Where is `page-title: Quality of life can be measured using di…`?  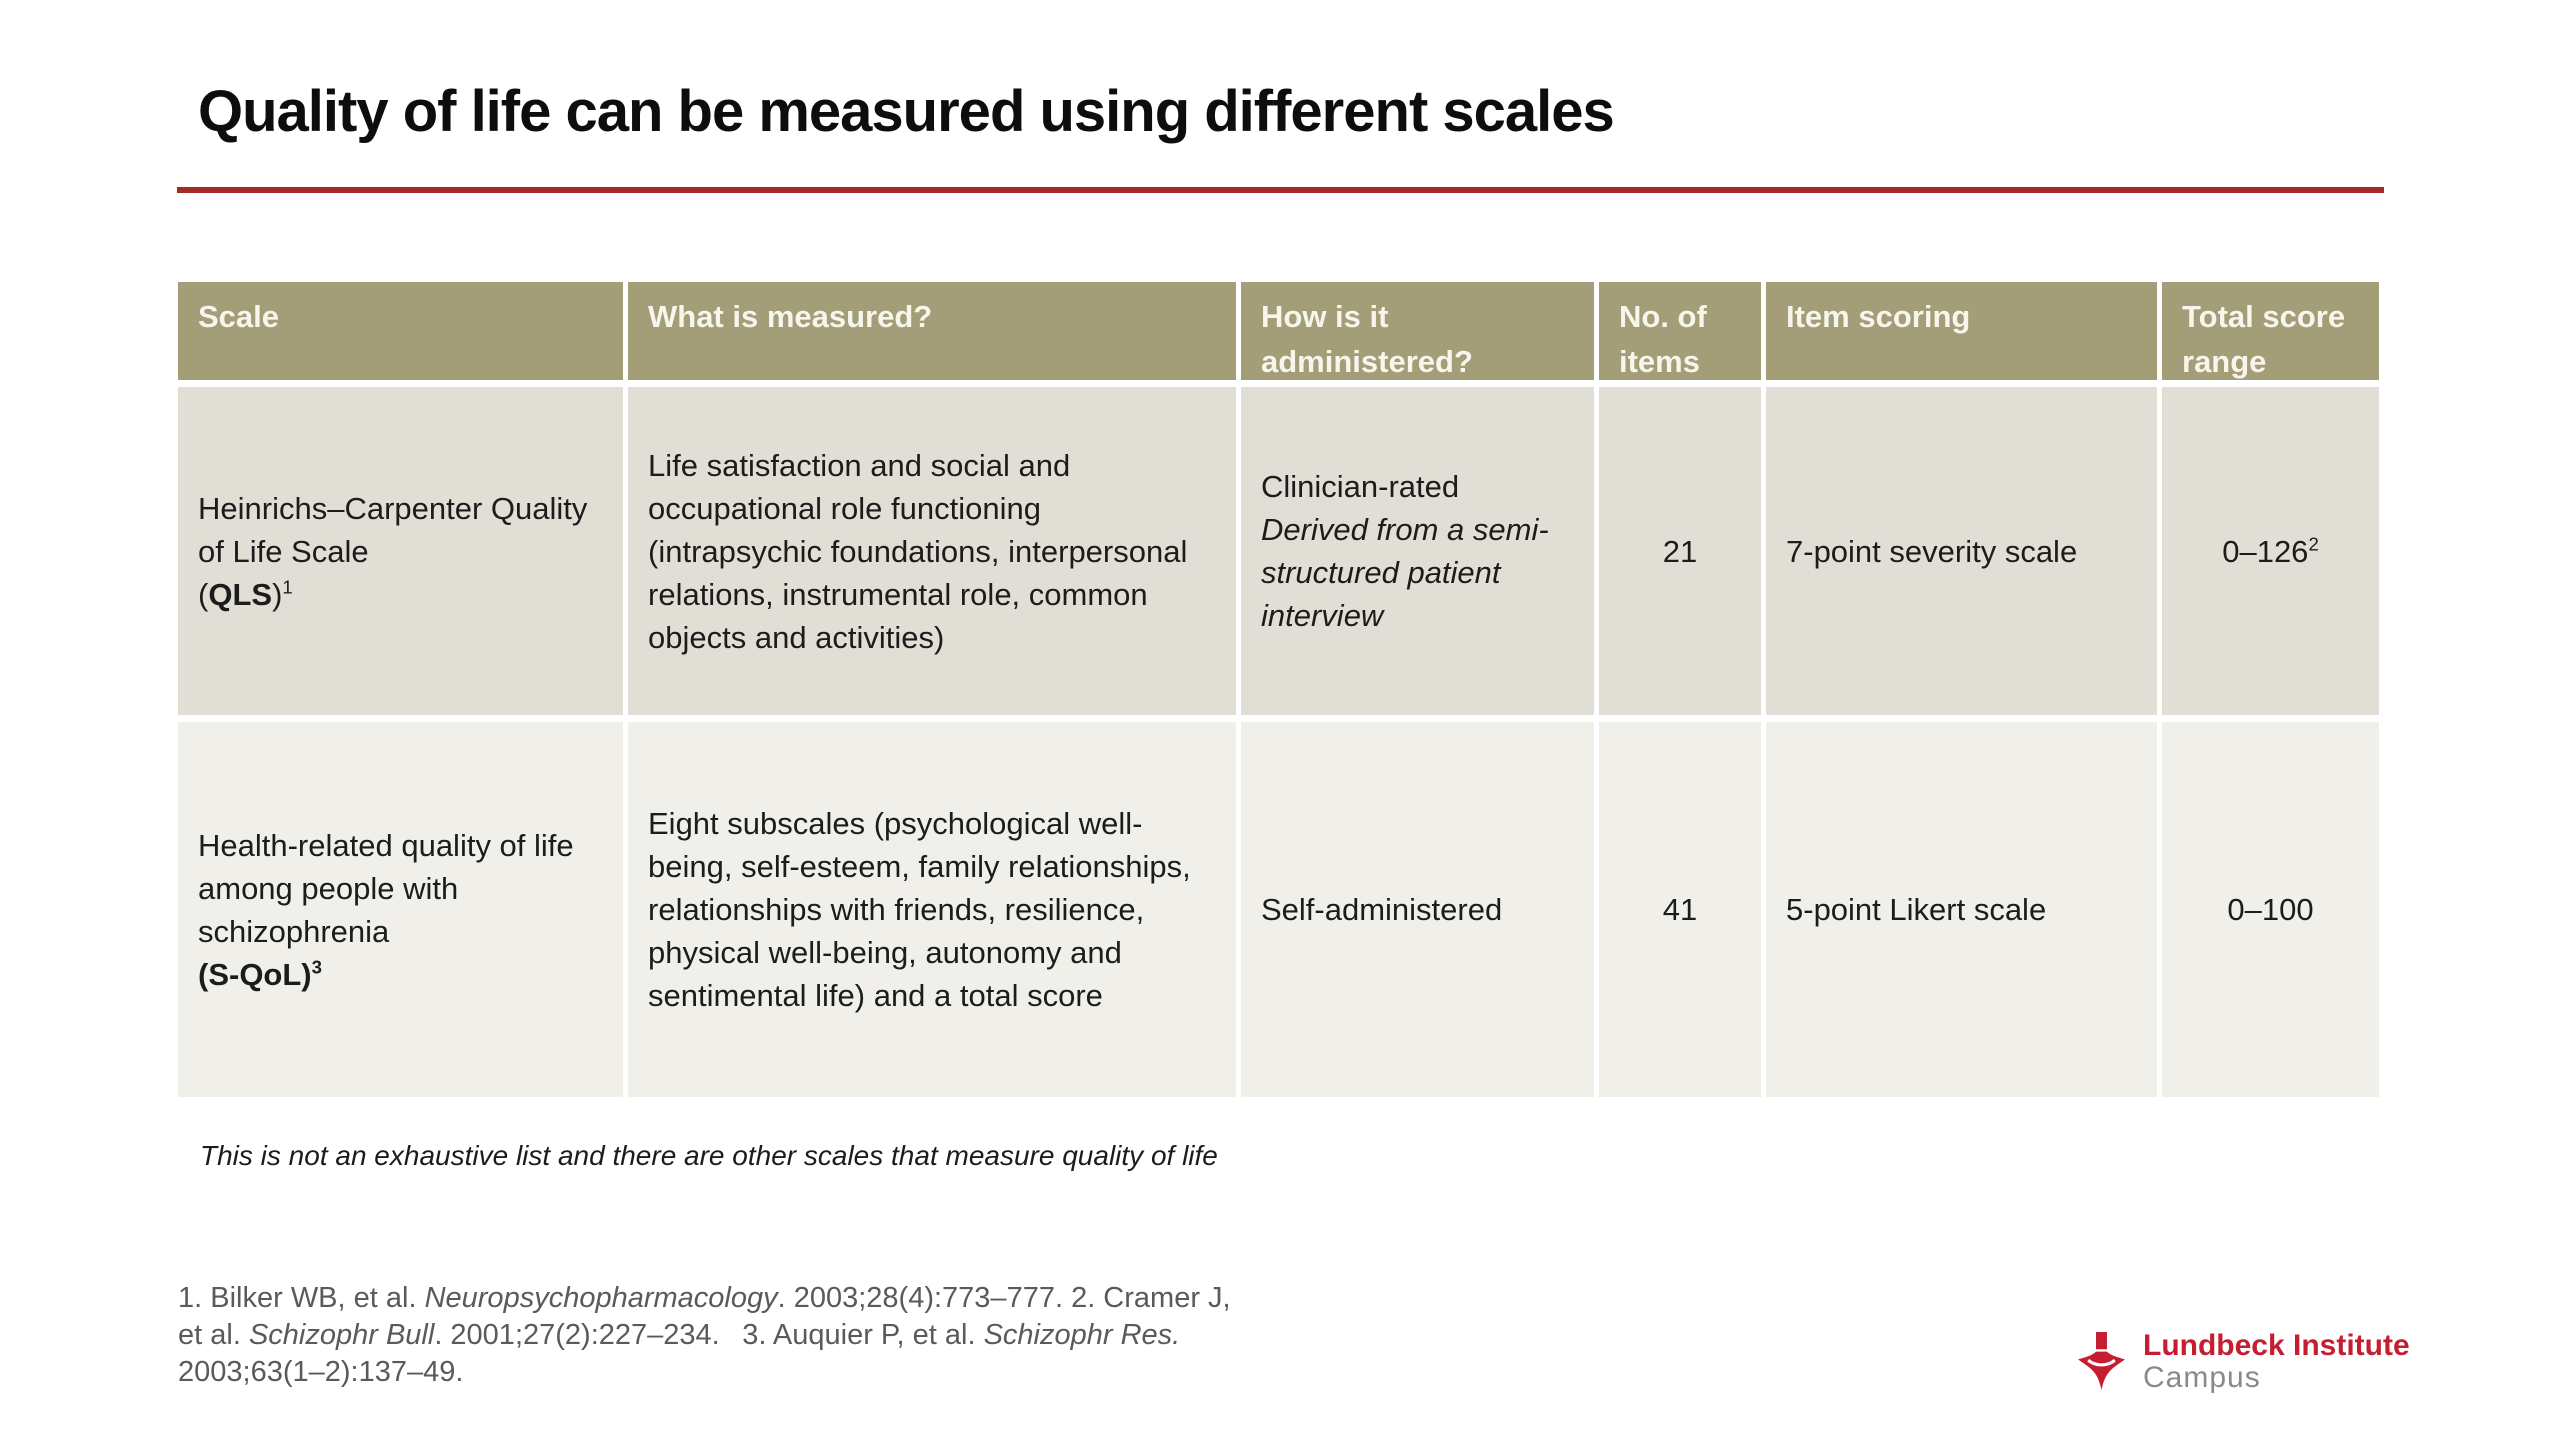 page-title: Quality of life can be measured using di… is located at coordinates (906, 111).